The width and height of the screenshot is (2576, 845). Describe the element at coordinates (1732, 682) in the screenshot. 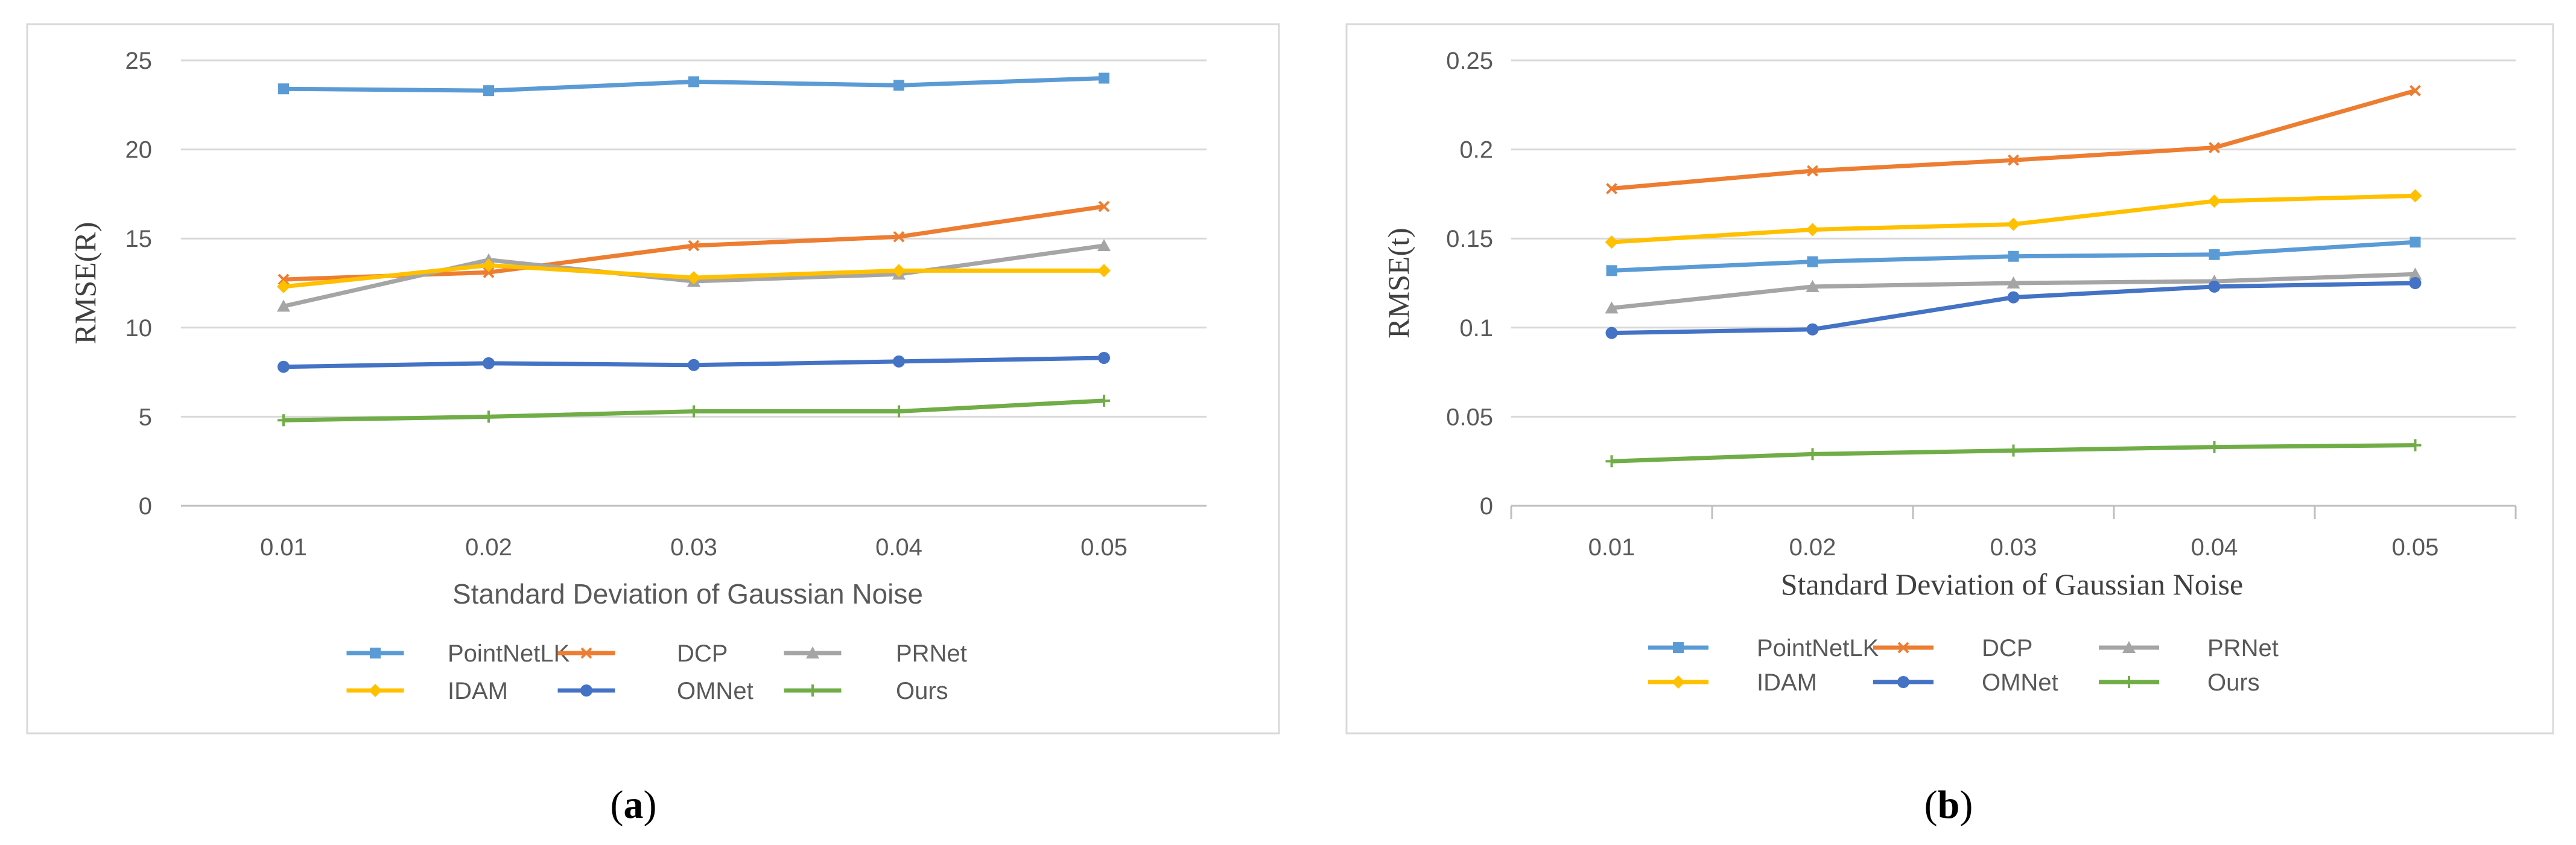

I see `legend-item-idam: IDAM` at that location.